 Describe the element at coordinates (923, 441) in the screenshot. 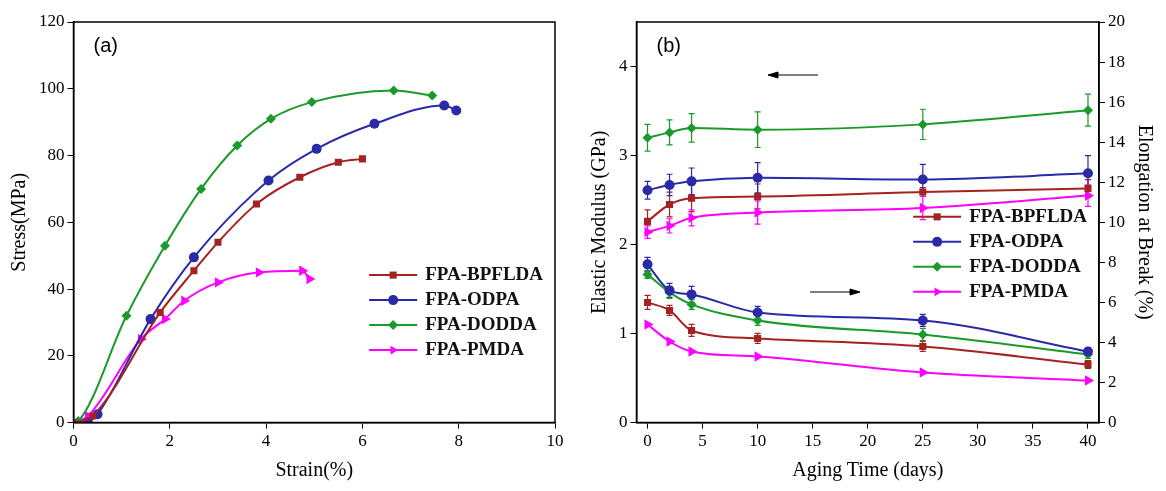

I see `x-tick-label: 25` at that location.